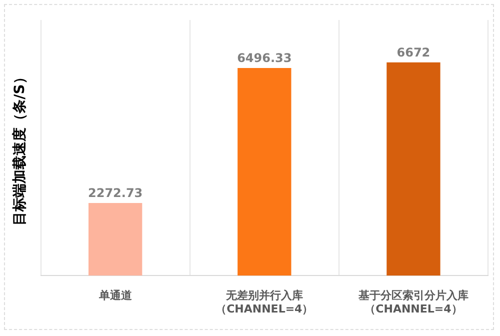 The width and height of the screenshot is (500, 336). Describe the element at coordinates (115, 295) in the screenshot. I see `x-tick-label: 单通道` at that location.